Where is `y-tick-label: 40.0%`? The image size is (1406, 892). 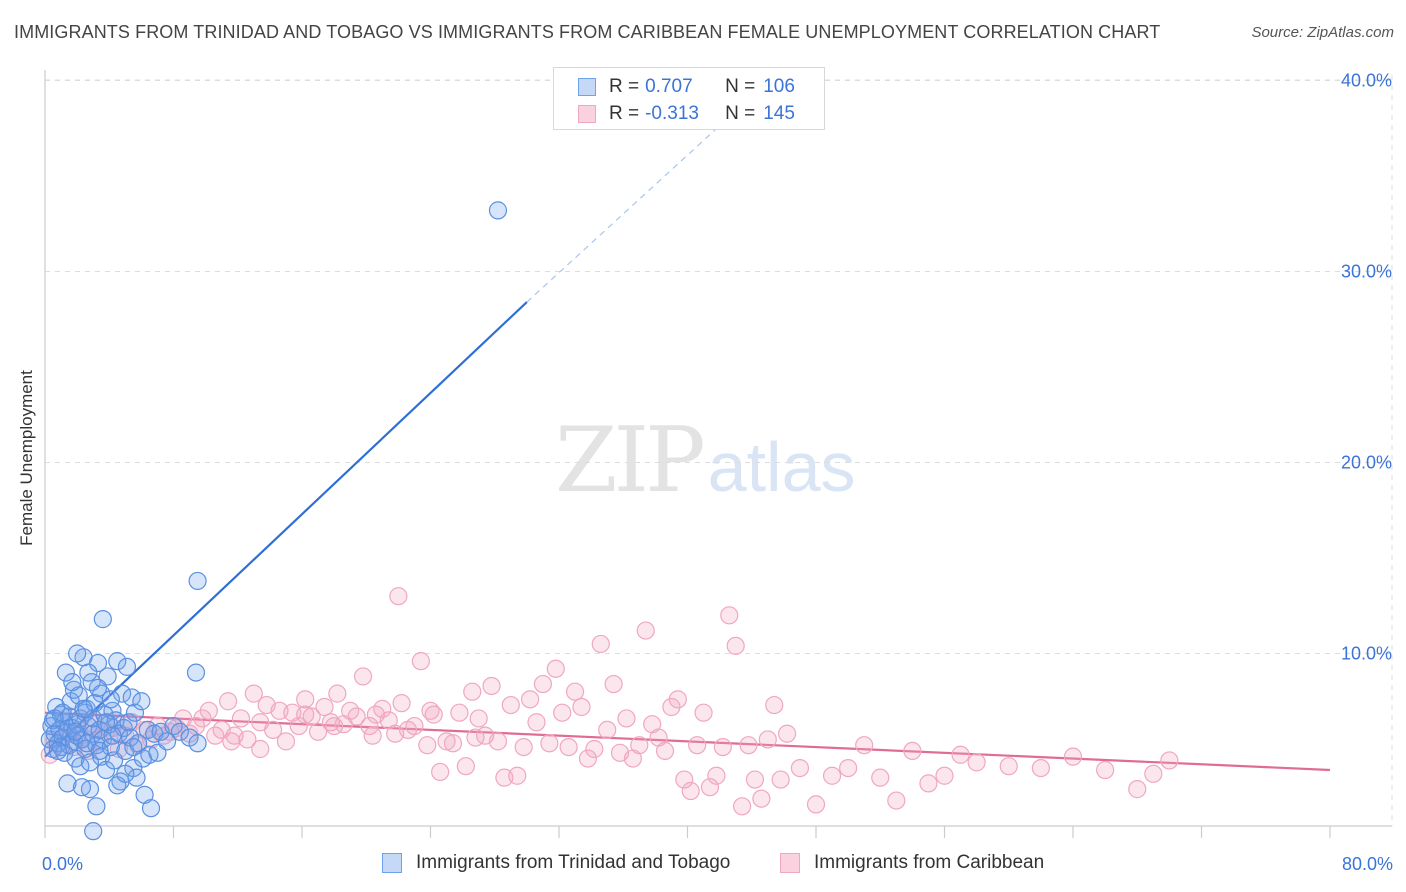 y-tick-label: 40.0% is located at coordinates (1366, 81).